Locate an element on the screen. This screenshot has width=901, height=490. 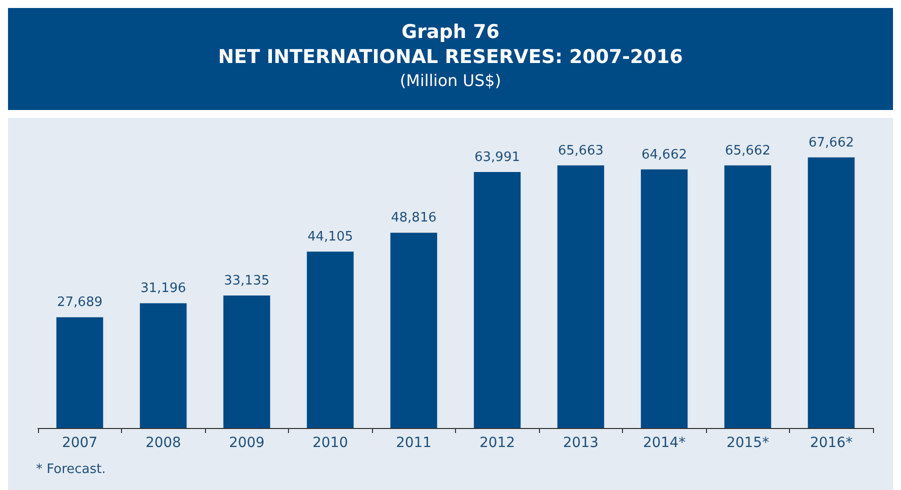
x-tick-label: 2007 is located at coordinates (80, 443).